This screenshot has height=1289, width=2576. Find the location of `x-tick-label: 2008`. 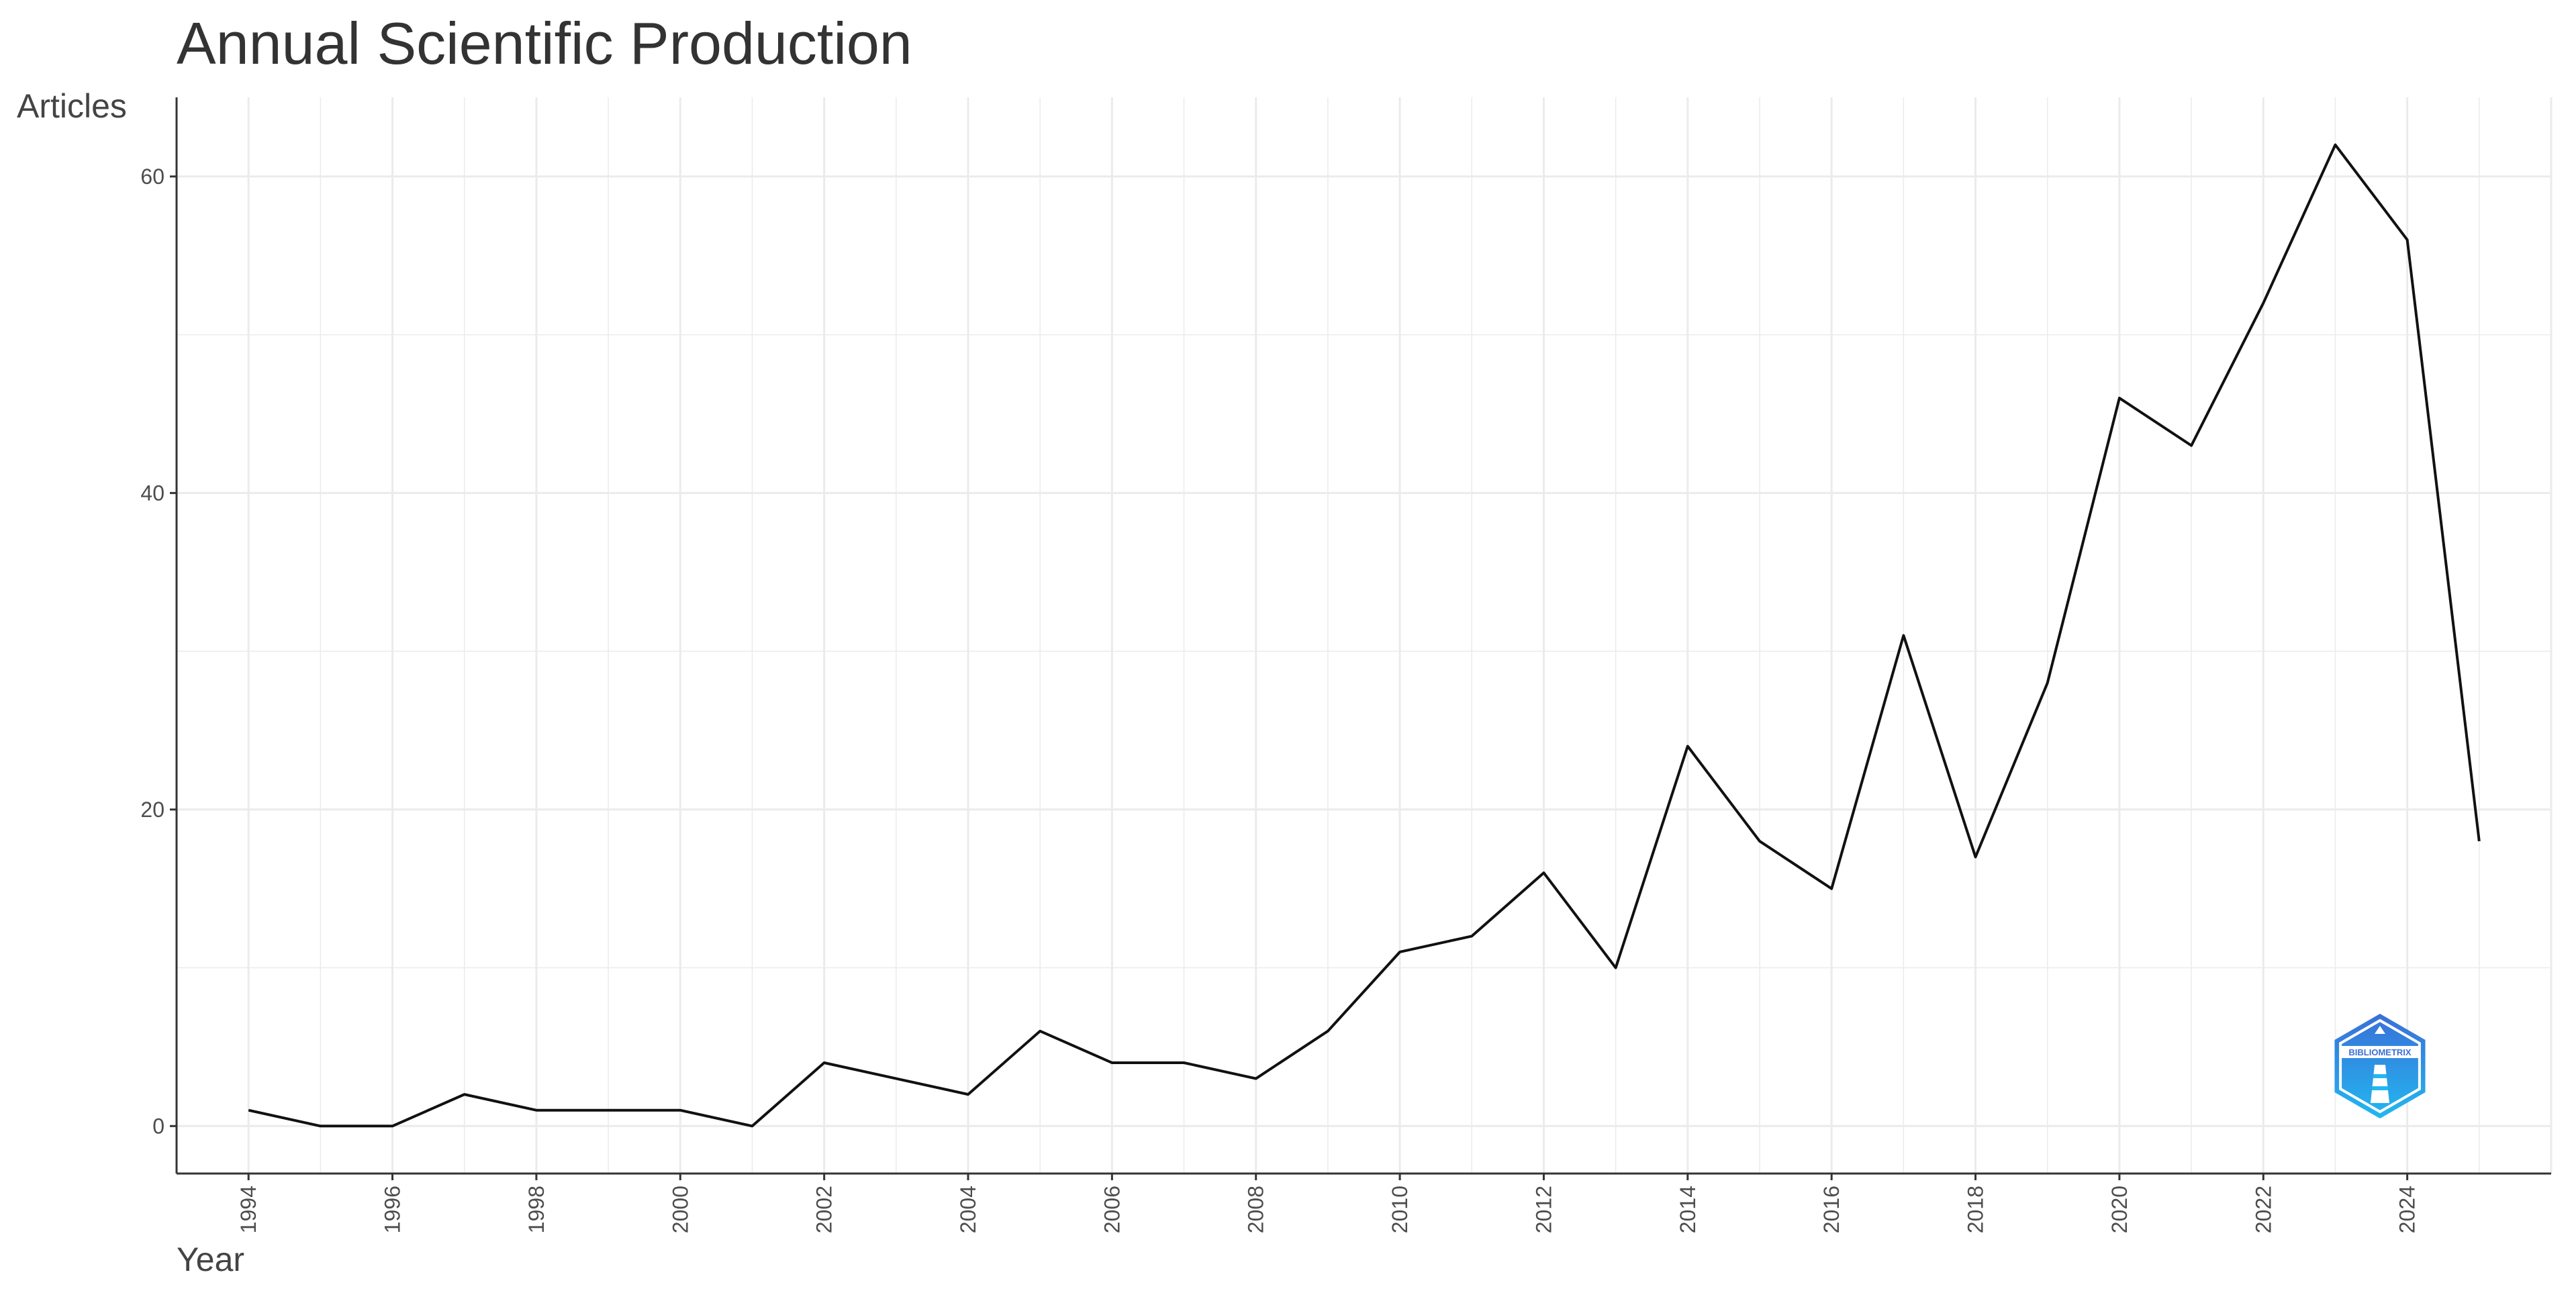

x-tick-label: 2008 is located at coordinates (1256, 1209).